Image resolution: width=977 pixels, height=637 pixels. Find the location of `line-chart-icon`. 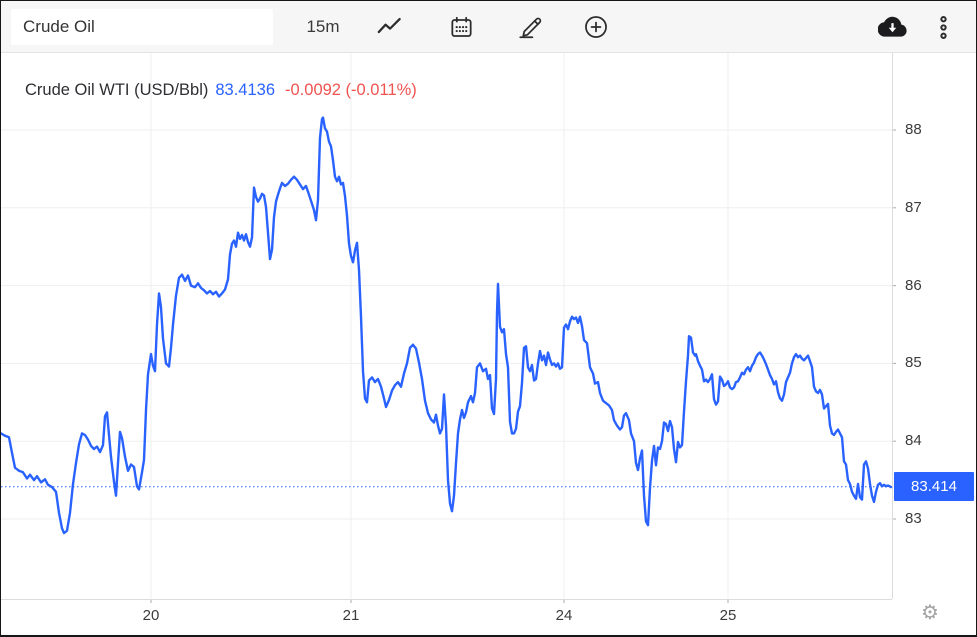

line-chart-icon is located at coordinates (389, 27).